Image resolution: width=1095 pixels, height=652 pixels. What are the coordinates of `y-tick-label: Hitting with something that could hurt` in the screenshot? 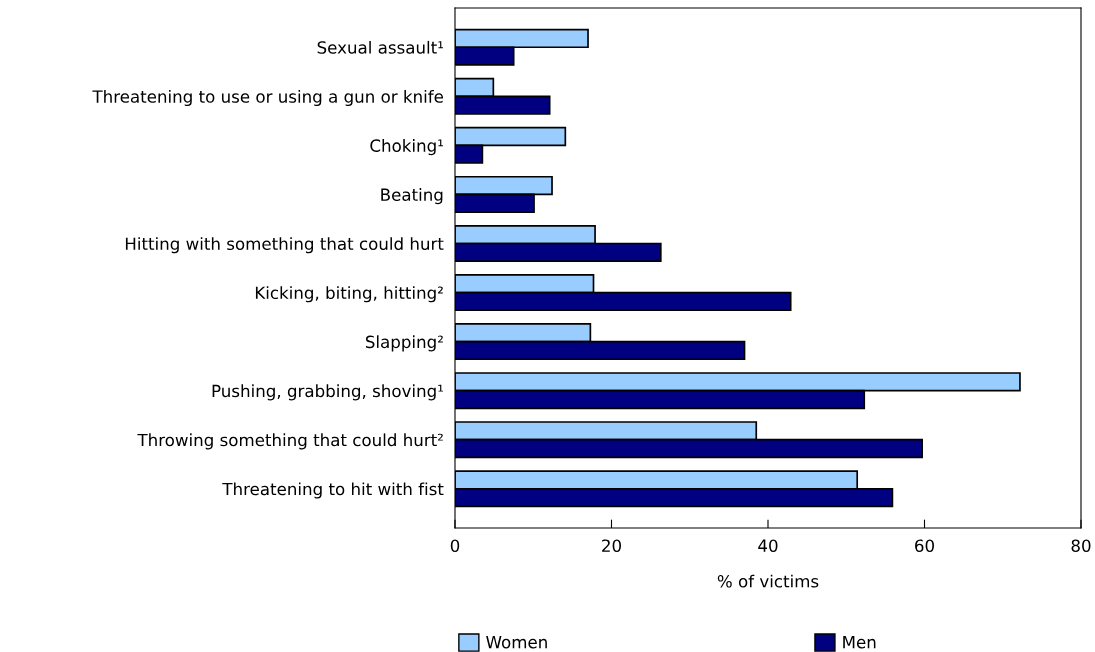 It's located at (284, 245).